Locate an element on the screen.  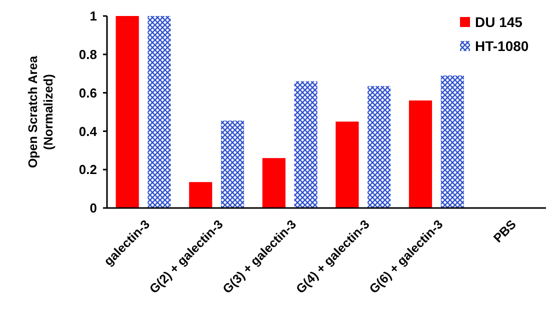
y-axis-title: Open Scratch Area (Normalized) is located at coordinates (41, 111).